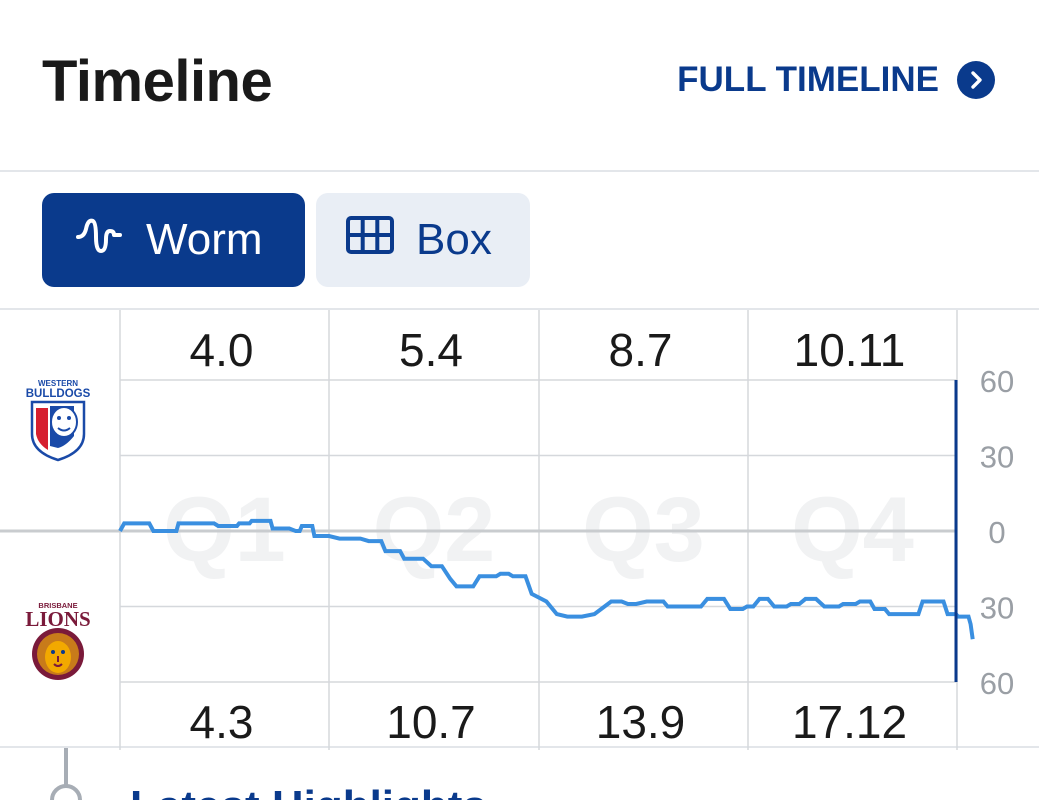  Describe the element at coordinates (57, 619) in the screenshot. I see `svg-text: LIONS` at that location.